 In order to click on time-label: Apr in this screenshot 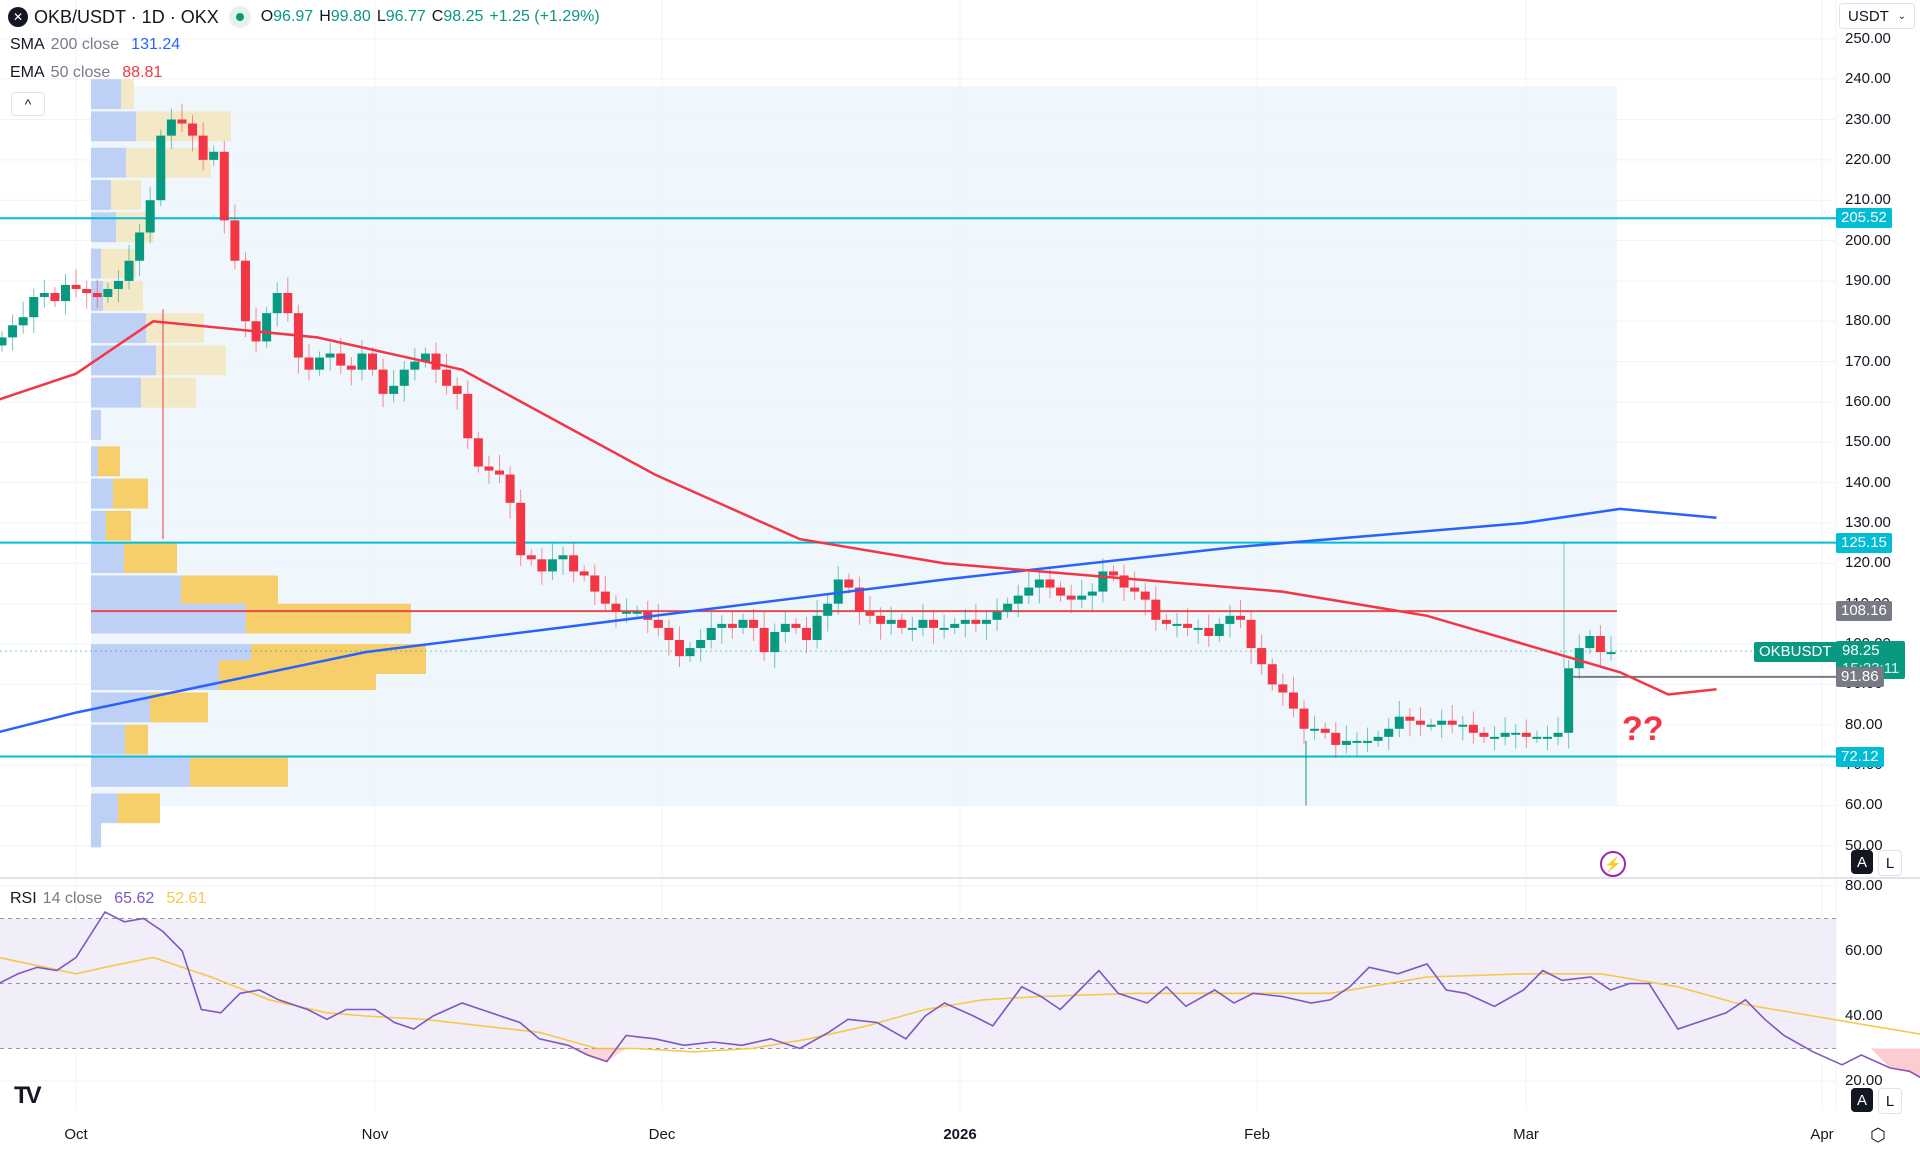, I will do `click(1822, 1134)`.